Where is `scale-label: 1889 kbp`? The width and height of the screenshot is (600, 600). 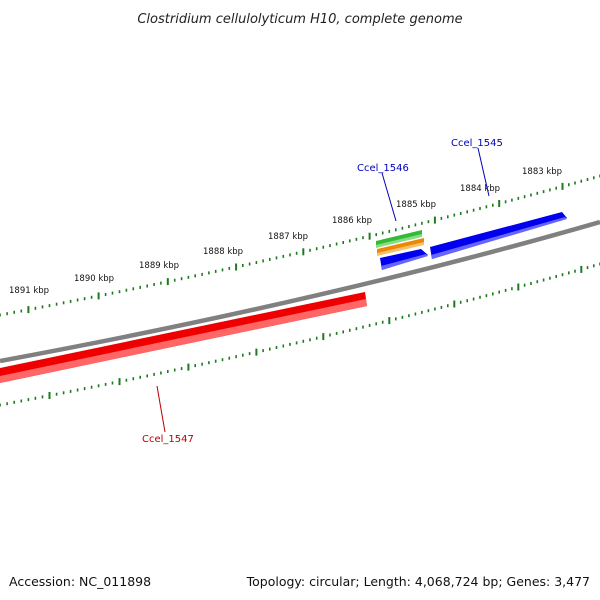
scale-label: 1889 kbp is located at coordinates (159, 266).